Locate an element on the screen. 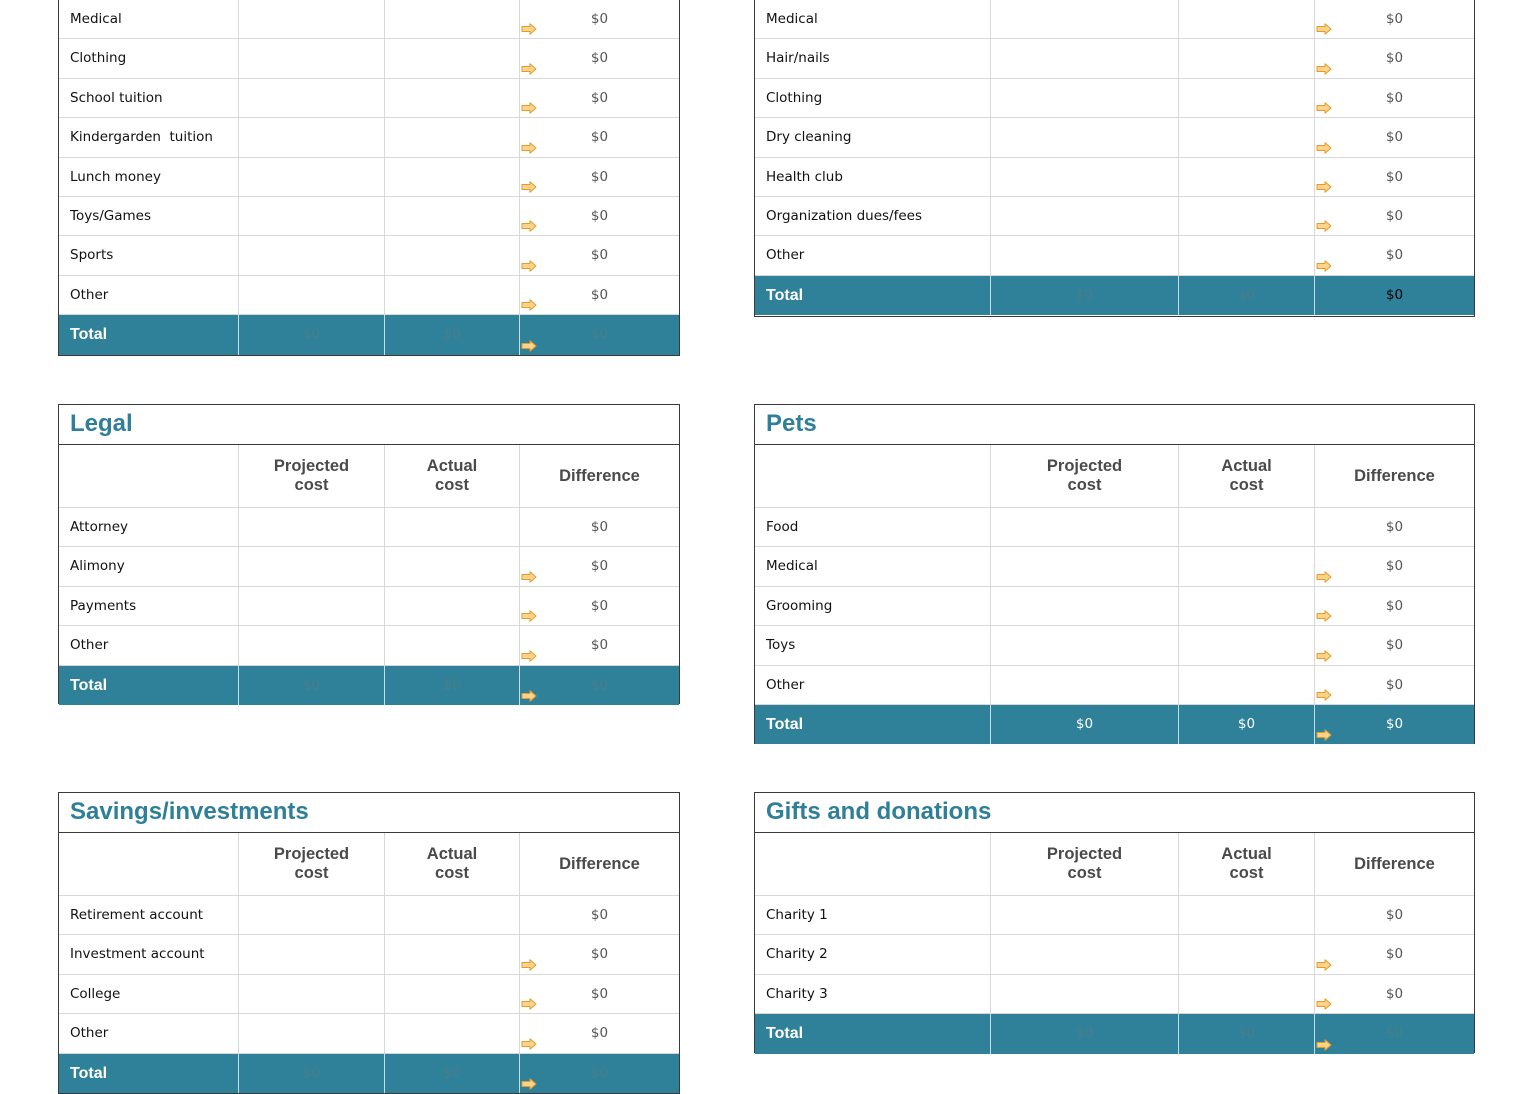  table-row: Other $0 is located at coordinates (1114, 256).